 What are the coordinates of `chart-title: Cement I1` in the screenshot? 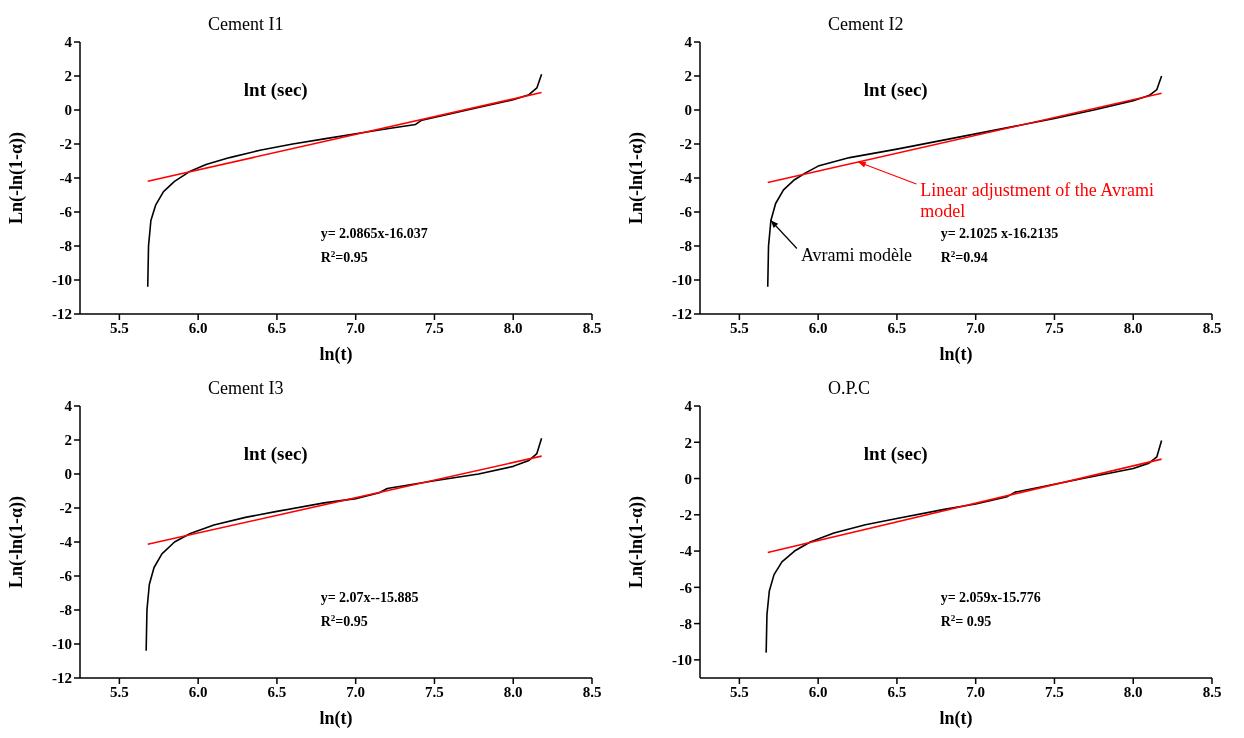 It's located at (246, 24).